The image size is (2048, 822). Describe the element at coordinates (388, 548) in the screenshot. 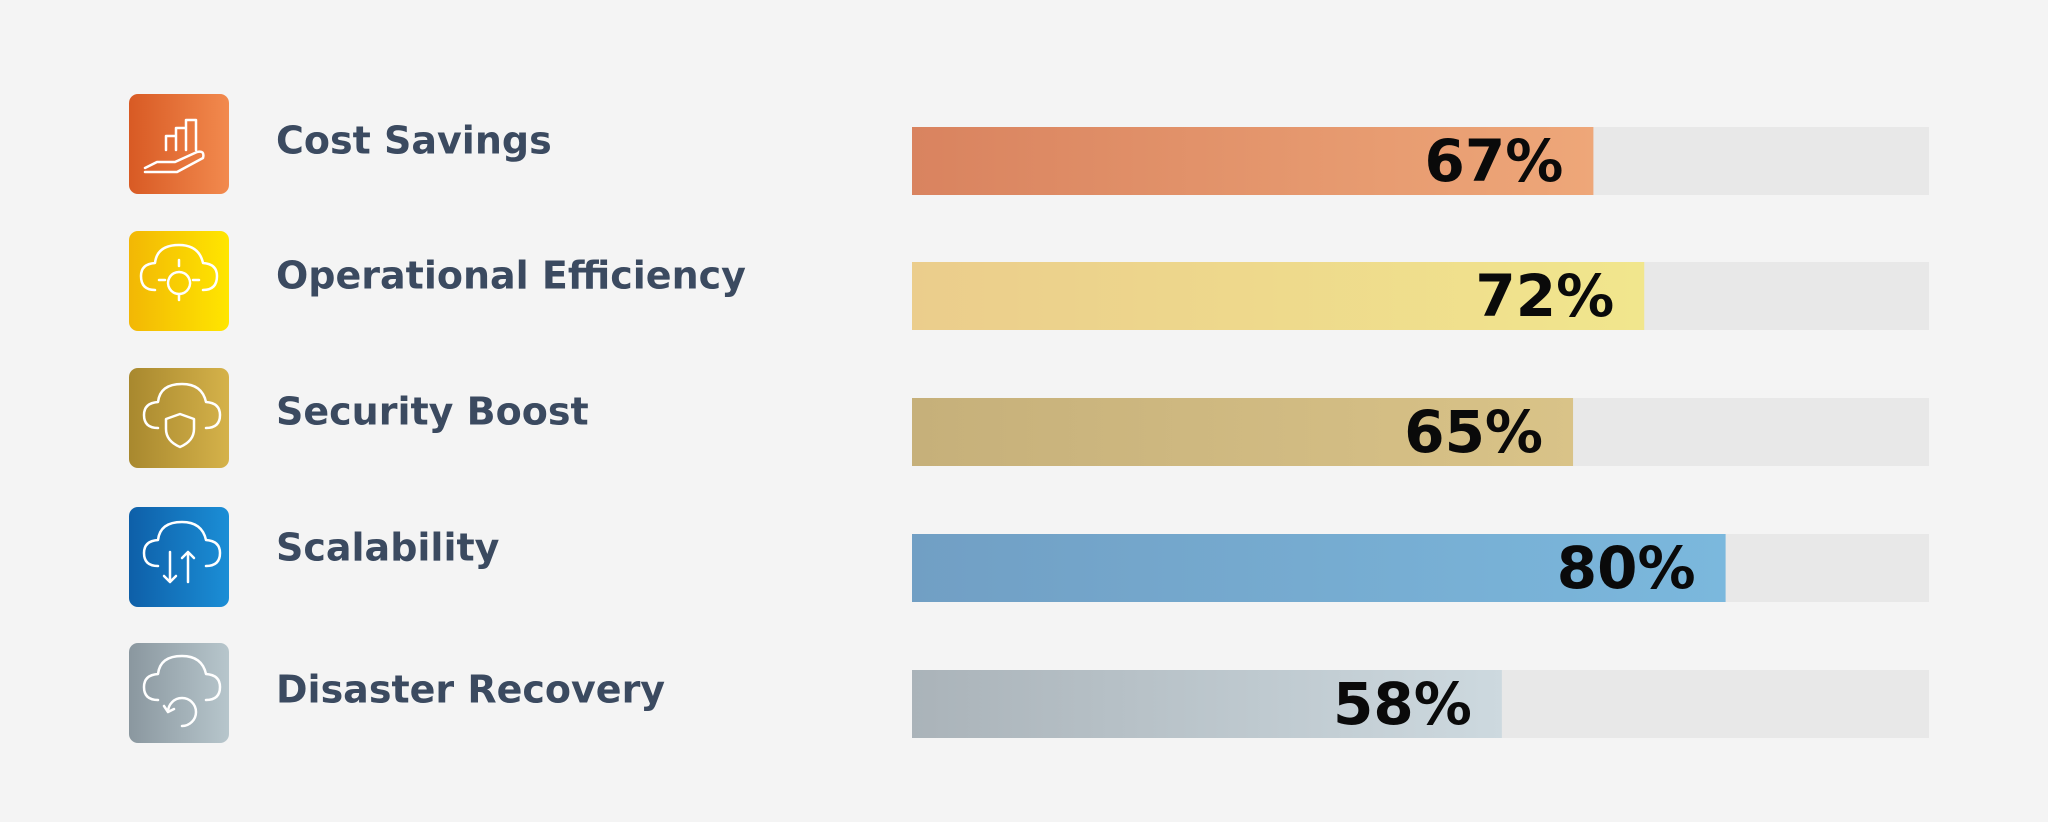

I see `category-label: Scalability` at that location.